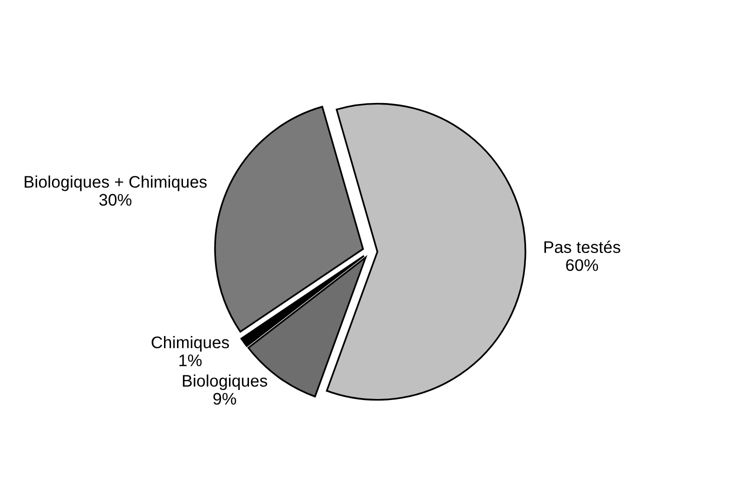 This screenshot has height=503, width=740. What do you see at coordinates (582, 265) in the screenshot?
I see `data-label: 60%` at bounding box center [582, 265].